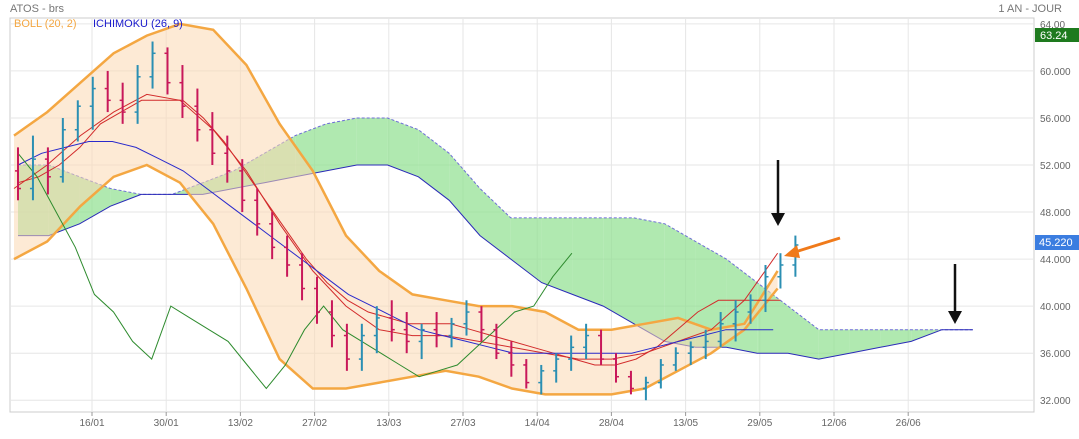 This screenshot has height=439, width=1079. I want to click on current-price-label: 45.220, so click(1056, 243).